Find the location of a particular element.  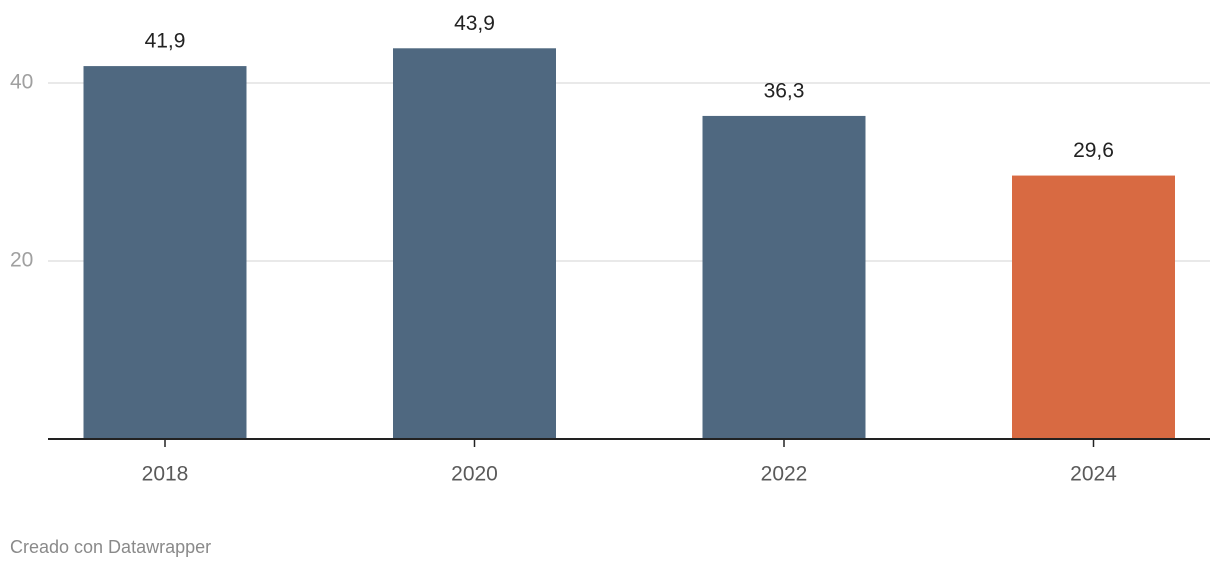

x-tick-label: 2020 is located at coordinates (474, 474).